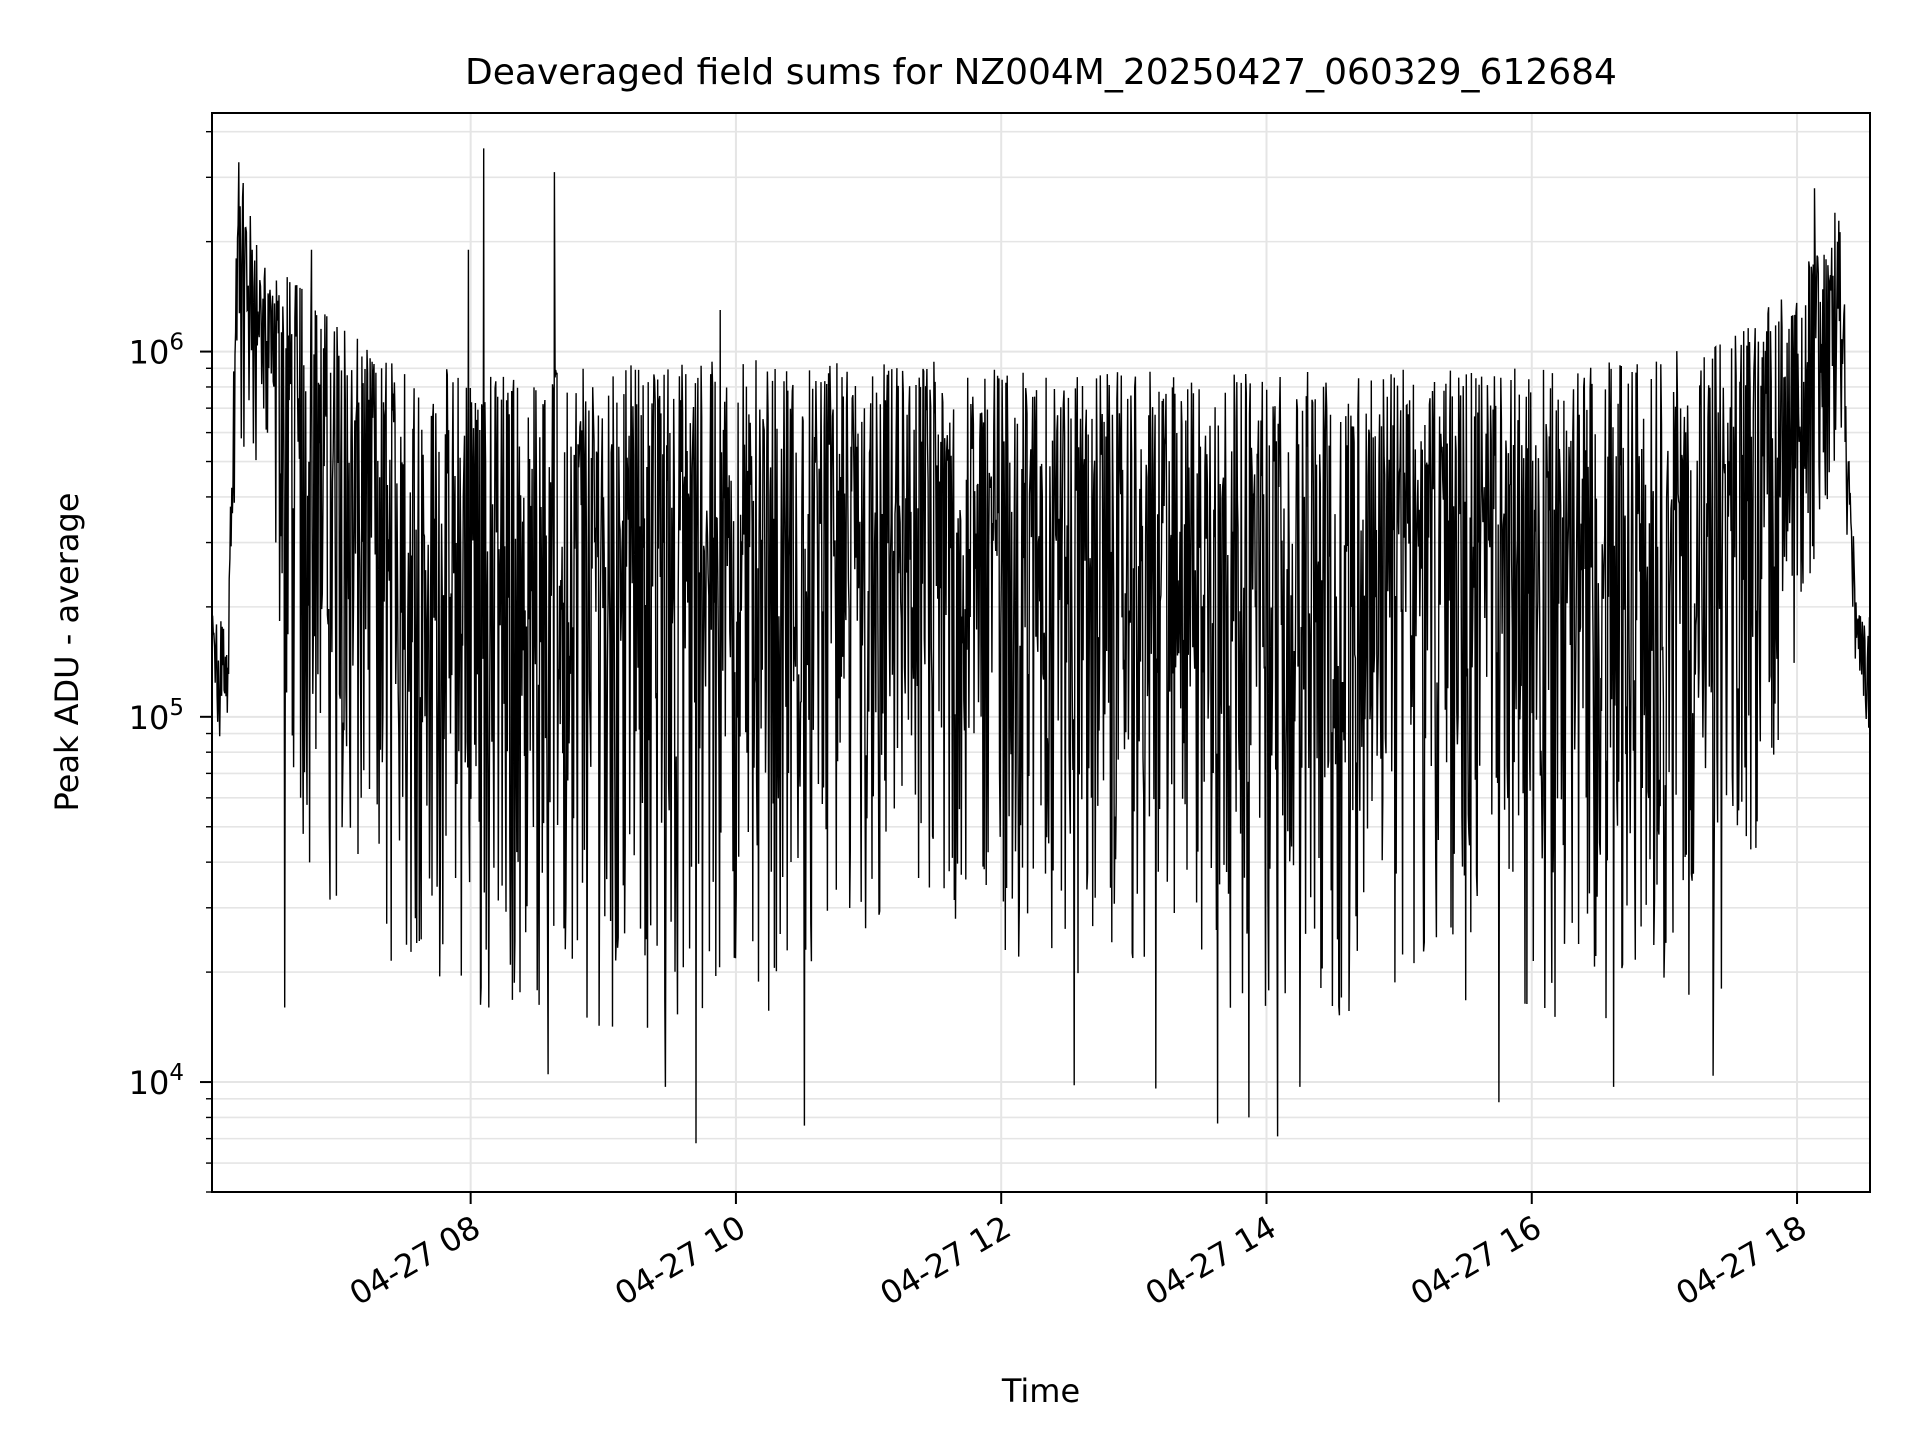 This screenshot has width=1920, height=1440. What do you see at coordinates (1040, 1391) in the screenshot?
I see `x-axis-label: Time` at bounding box center [1040, 1391].